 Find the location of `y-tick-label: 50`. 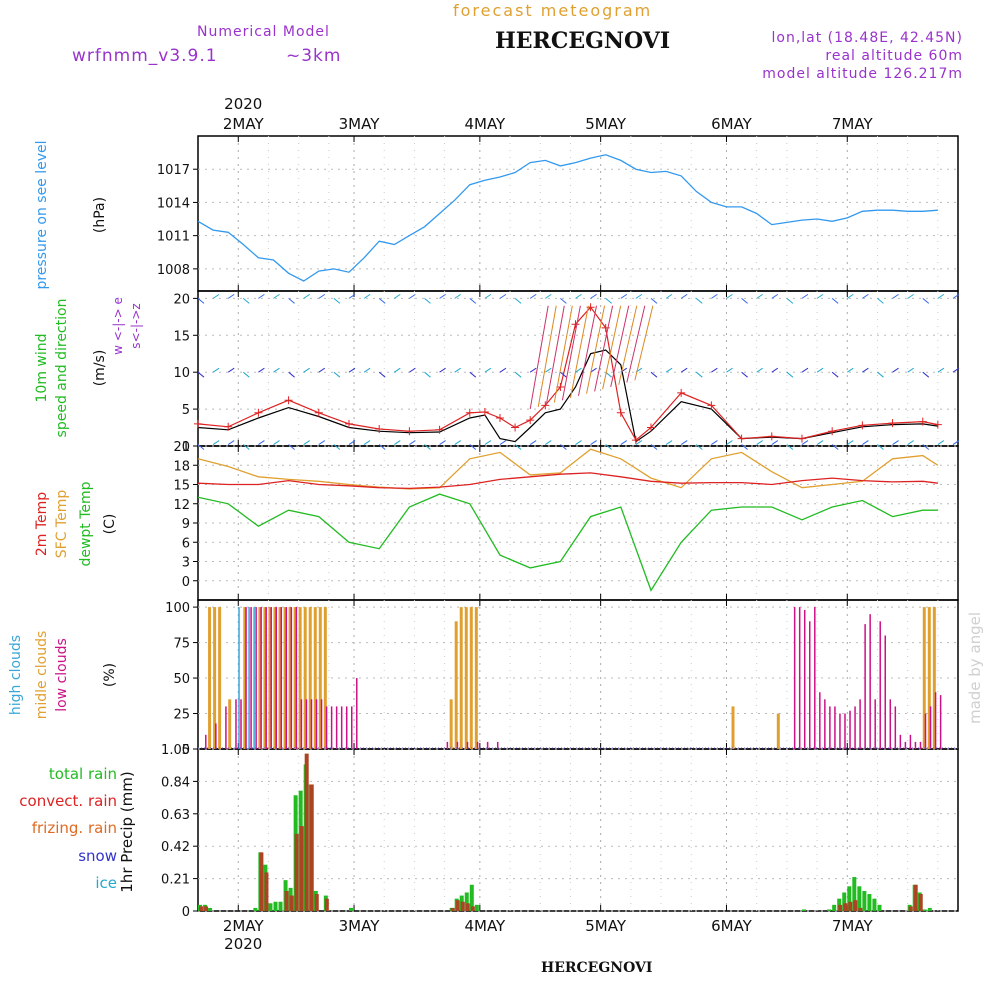

y-tick-label: 50 is located at coordinates (181, 679).